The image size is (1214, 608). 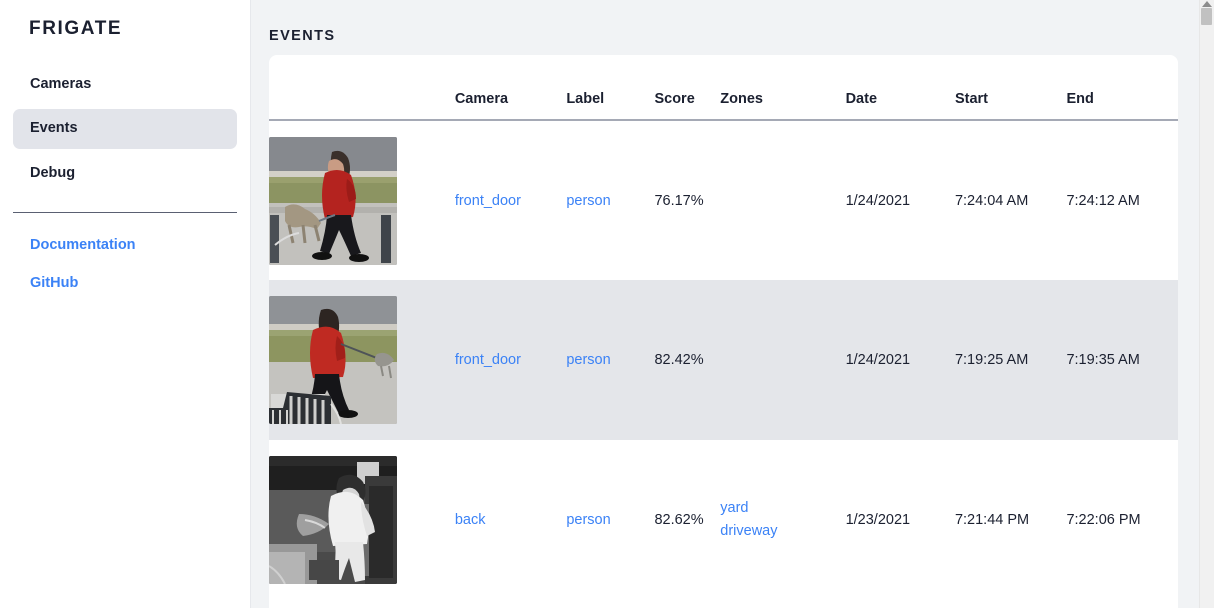 What do you see at coordinates (511, 520) in the screenshot?
I see `event-camera-cell: back` at bounding box center [511, 520].